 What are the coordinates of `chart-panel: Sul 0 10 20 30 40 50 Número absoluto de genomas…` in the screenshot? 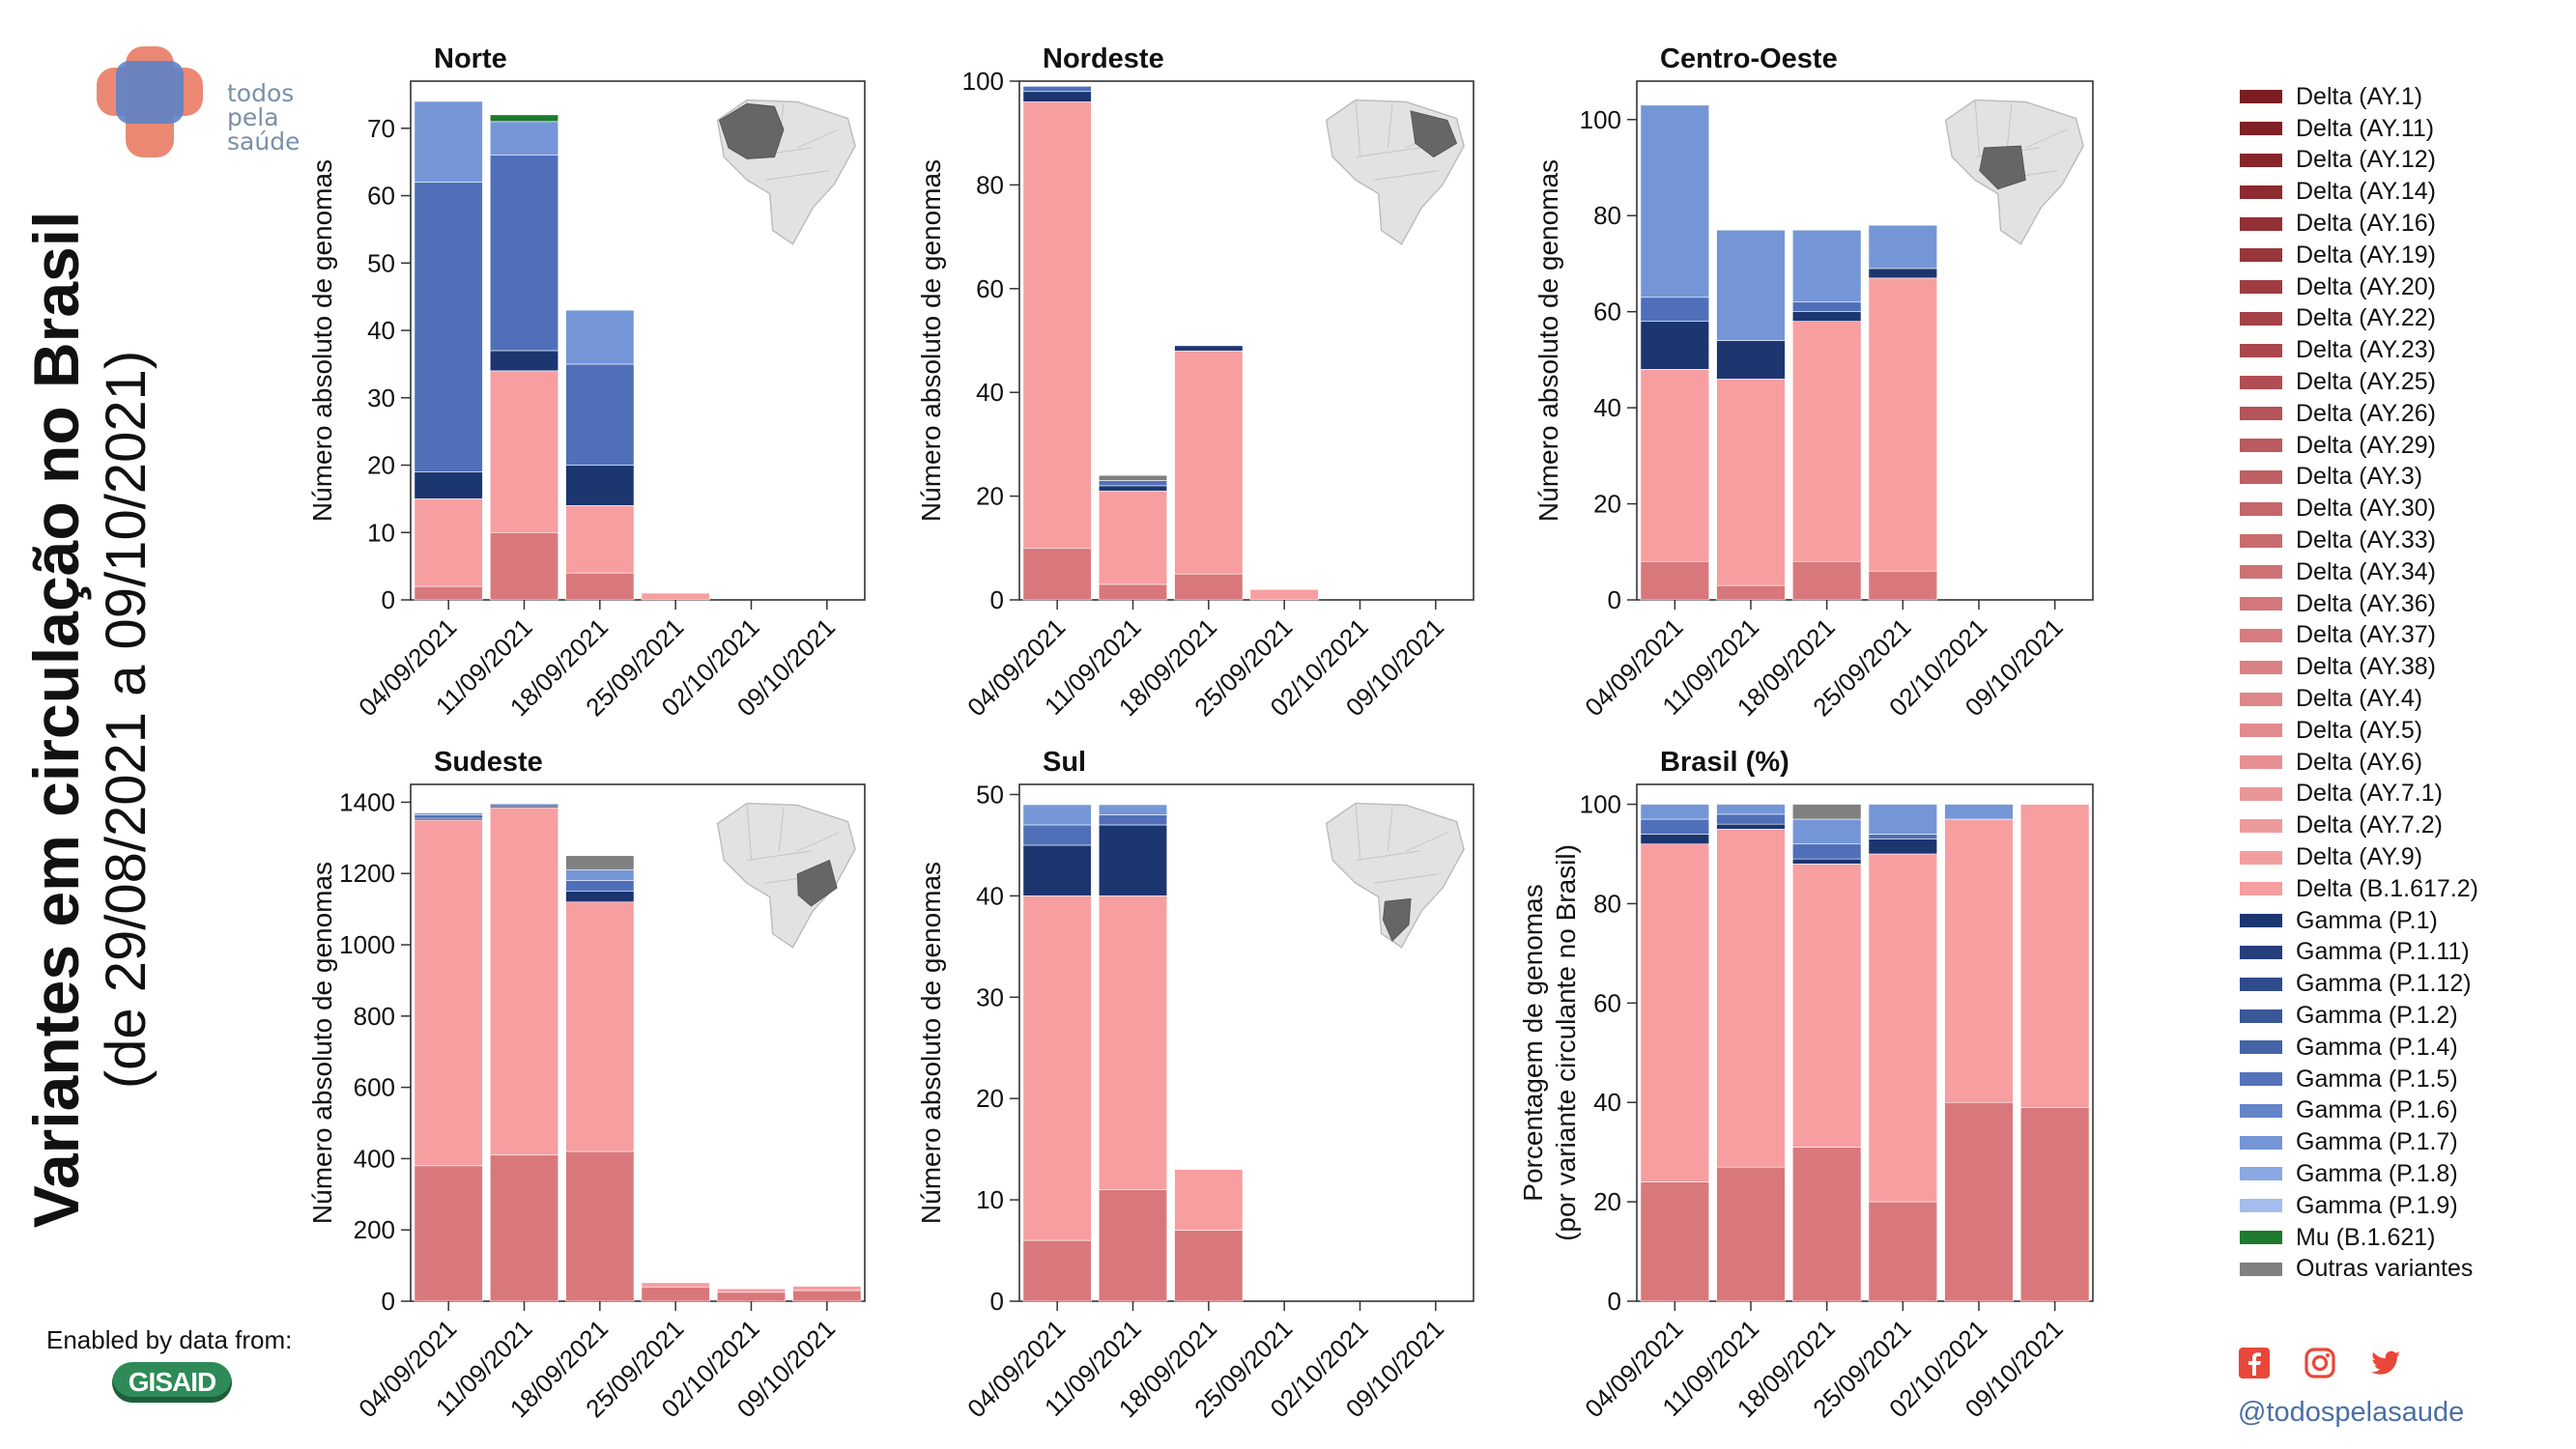 It's located at (1195, 1085).